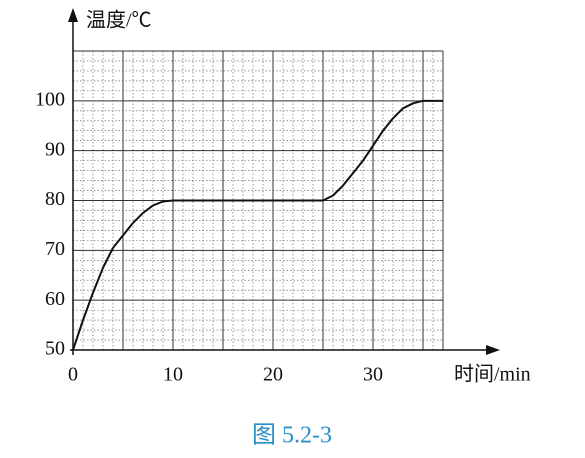 The width and height of the screenshot is (585, 458). What do you see at coordinates (173, 375) in the screenshot?
I see `x-tick-label: 10` at bounding box center [173, 375].